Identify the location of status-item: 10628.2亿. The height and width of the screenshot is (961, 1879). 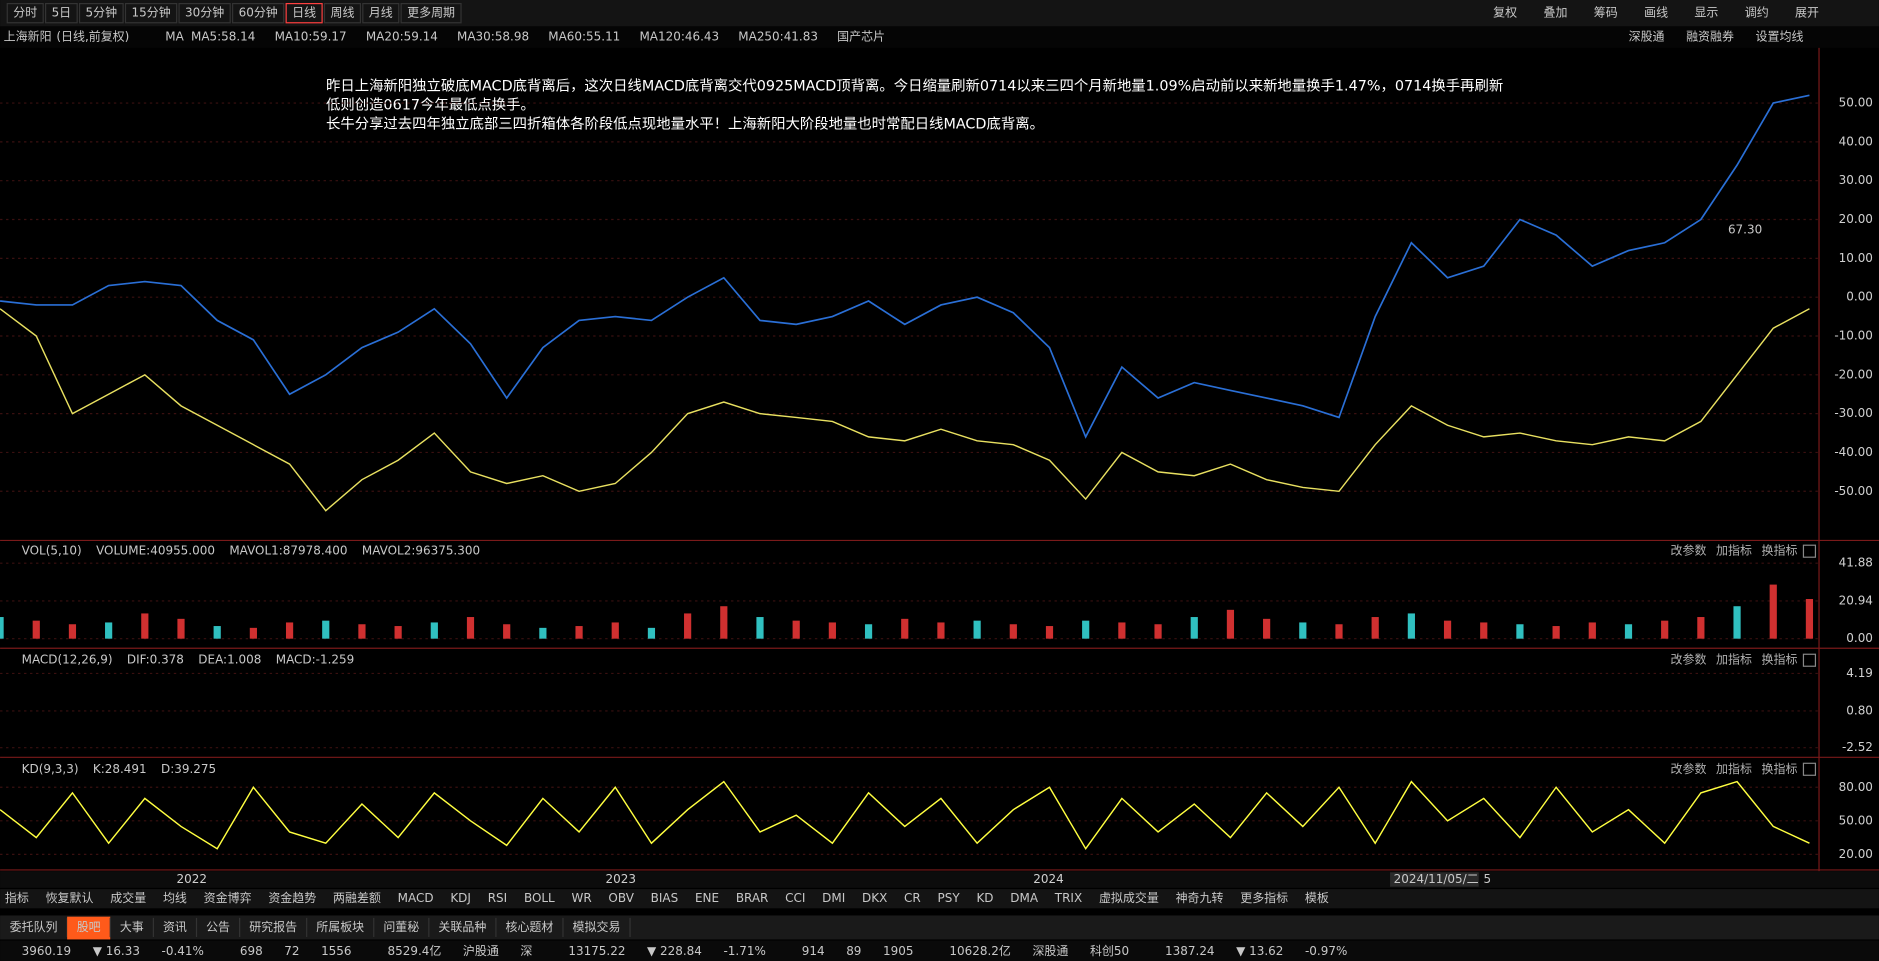
(979, 950).